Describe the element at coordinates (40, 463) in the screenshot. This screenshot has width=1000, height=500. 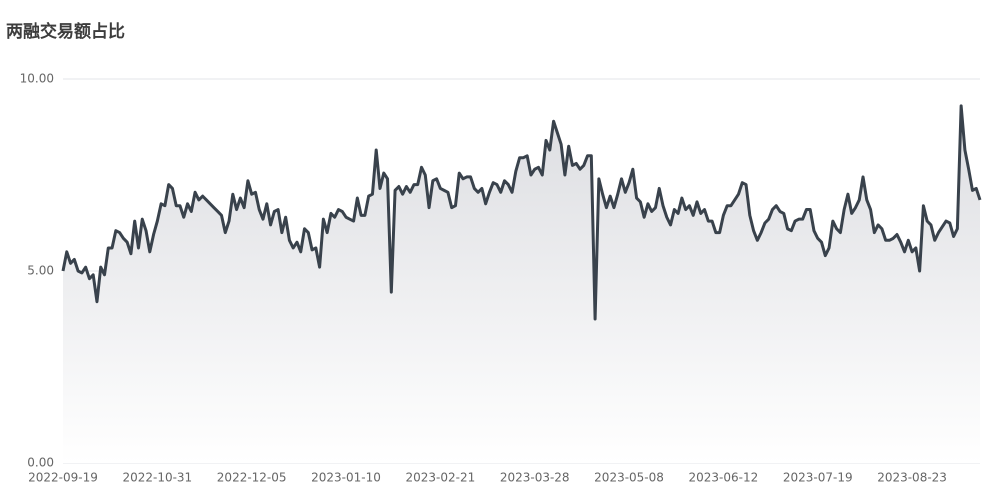
I see `y-tick-label: 0.00` at that location.